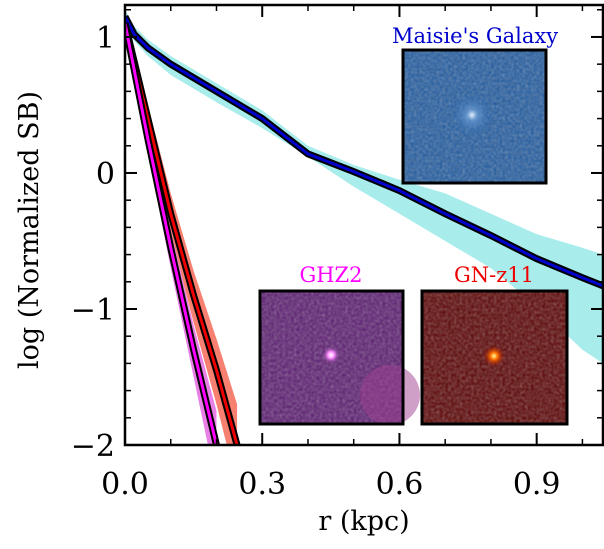 The height and width of the screenshot is (549, 604). What do you see at coordinates (262, 484) in the screenshot?
I see `x-tick-label: 0.3` at bounding box center [262, 484].